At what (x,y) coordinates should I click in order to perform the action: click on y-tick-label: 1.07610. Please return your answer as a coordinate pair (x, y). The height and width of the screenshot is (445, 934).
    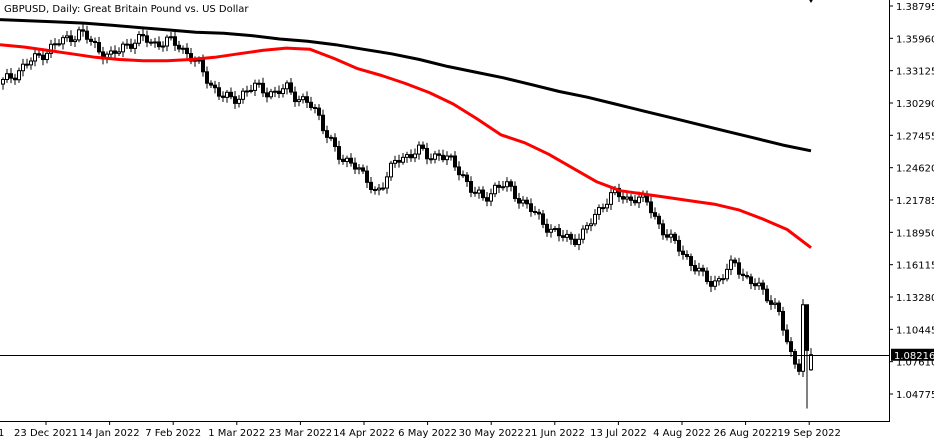
    Looking at the image, I should click on (915, 363).